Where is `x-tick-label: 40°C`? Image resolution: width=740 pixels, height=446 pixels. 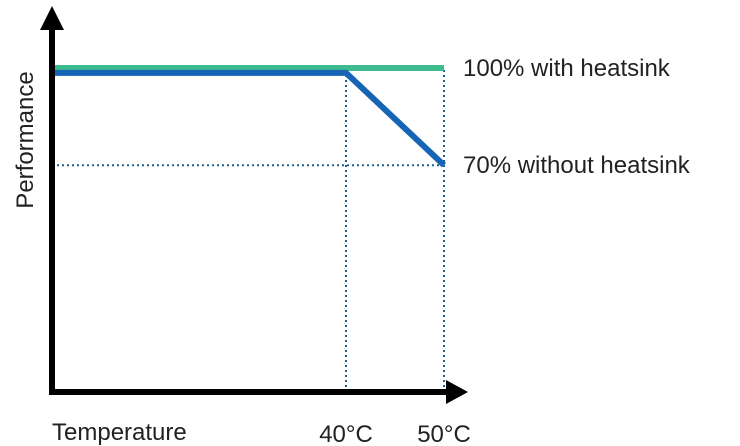 x-tick-label: 40°C is located at coordinates (346, 433).